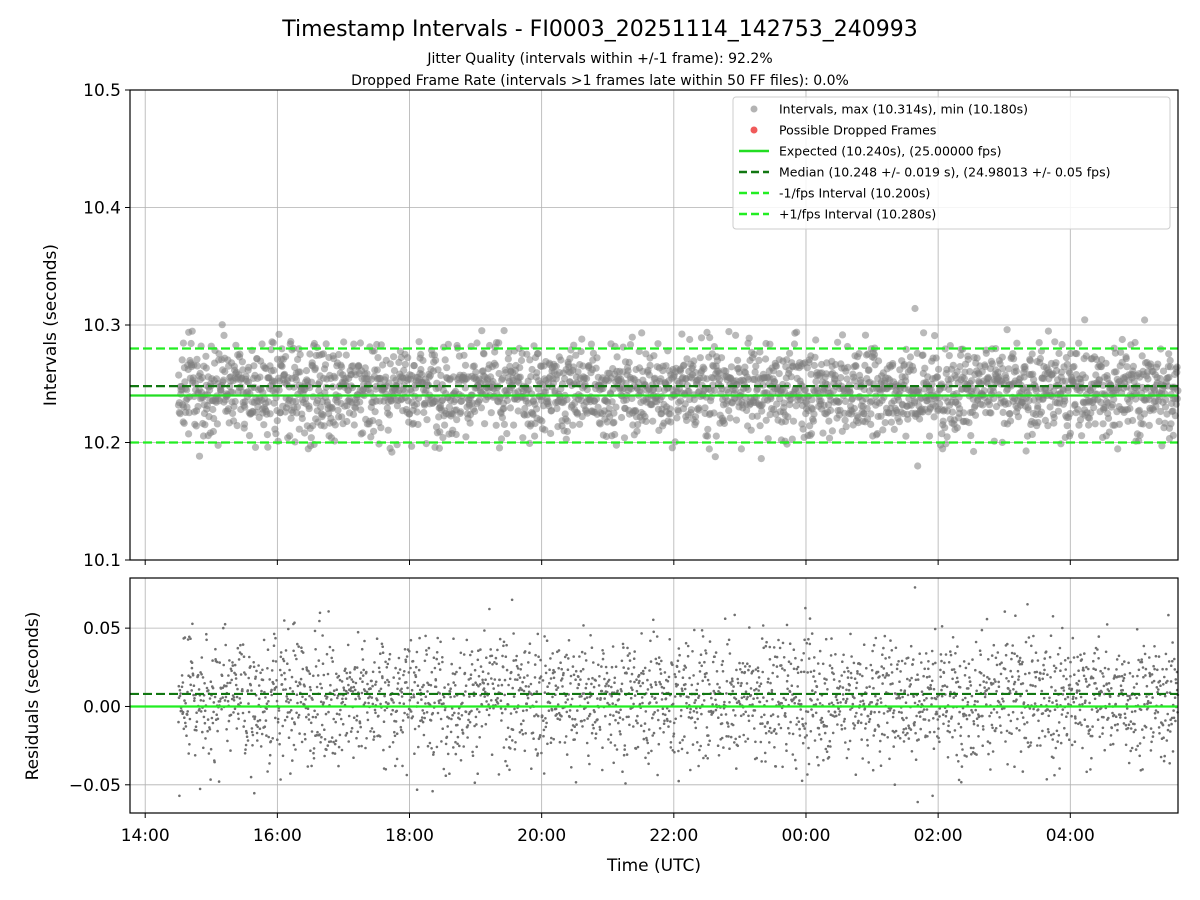 The image size is (1200, 900). Describe the element at coordinates (857, 214) in the screenshot. I see `legend-plus-fps-label: +1/fps Interval (10.280s)` at that location.